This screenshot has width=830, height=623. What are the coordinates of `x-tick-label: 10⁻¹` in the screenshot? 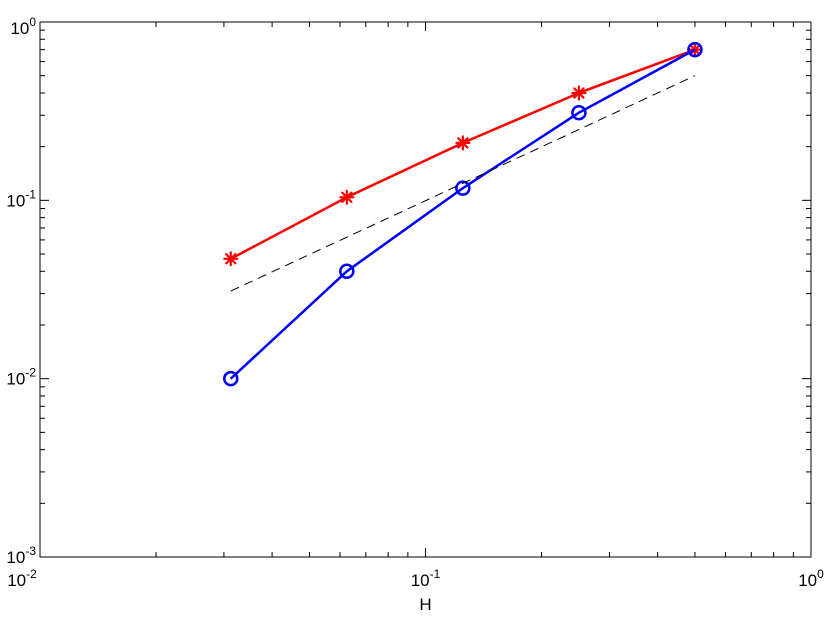 It's located at (426, 578).